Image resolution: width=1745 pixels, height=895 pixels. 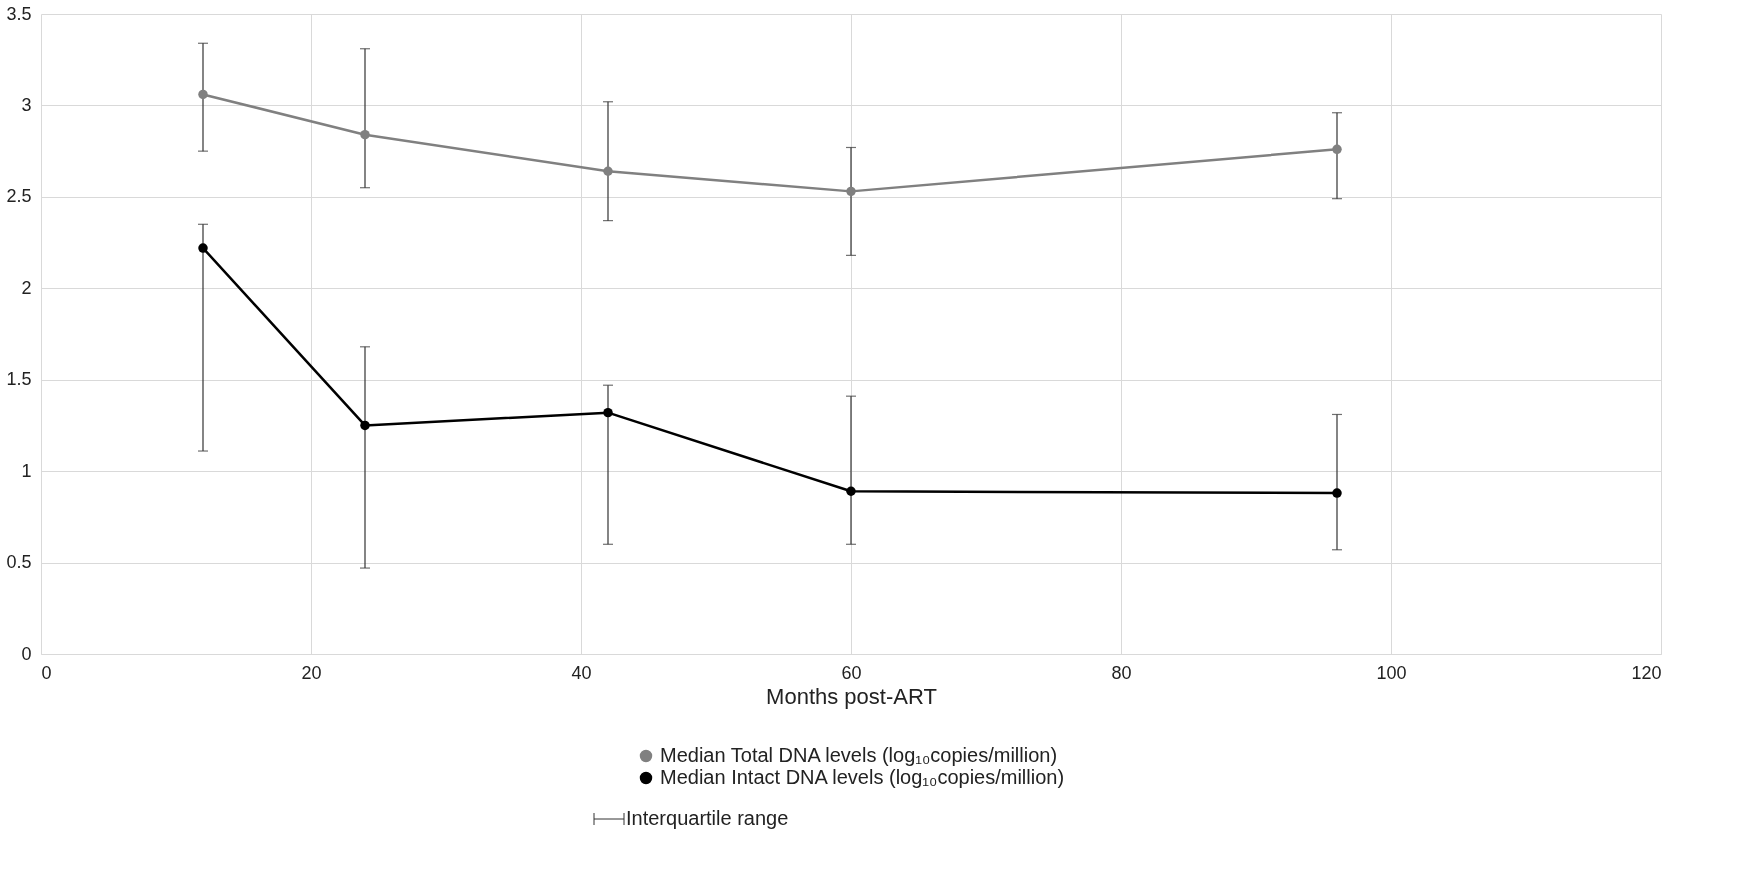 What do you see at coordinates (19, 196) in the screenshot?
I see `y-tick-label: 2.5` at bounding box center [19, 196].